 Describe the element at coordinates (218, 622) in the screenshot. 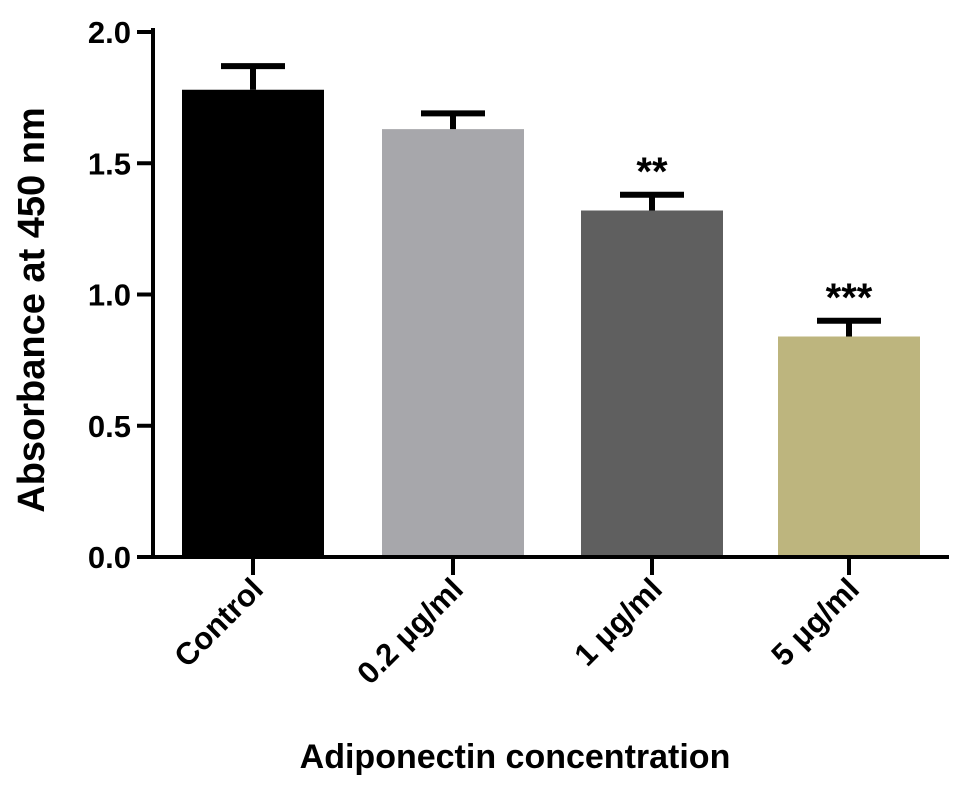

I see `x-tick-label-1: Control` at that location.